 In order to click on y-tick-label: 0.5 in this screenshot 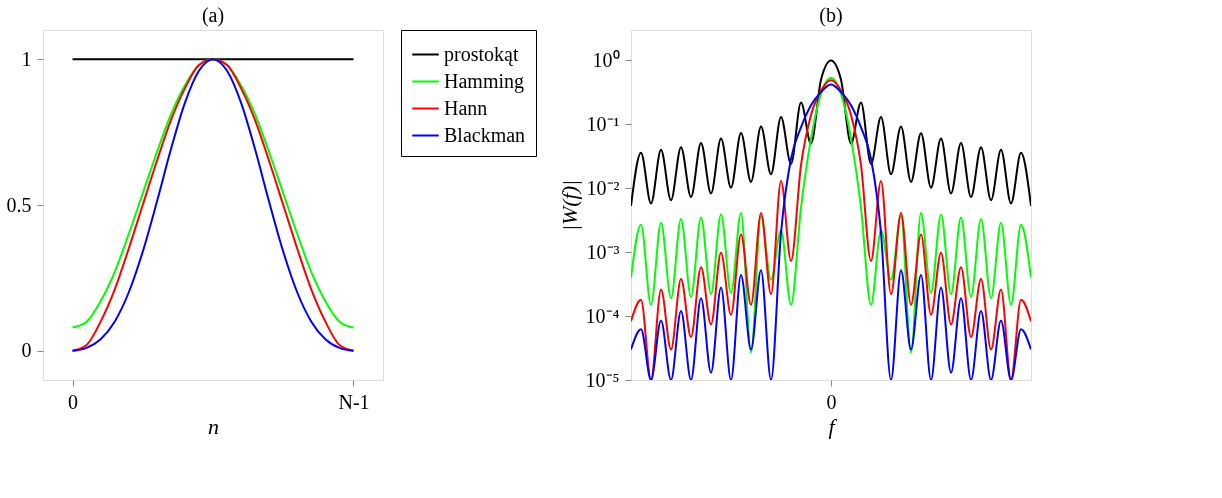, I will do `click(19, 204)`.